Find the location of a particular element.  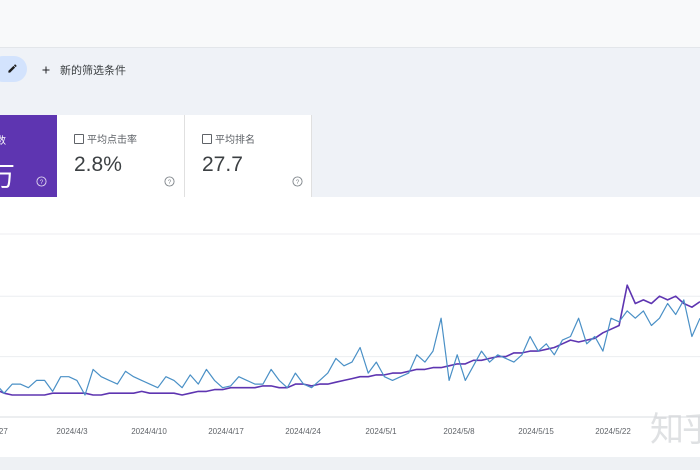

bottom-strip is located at coordinates (350, 463).